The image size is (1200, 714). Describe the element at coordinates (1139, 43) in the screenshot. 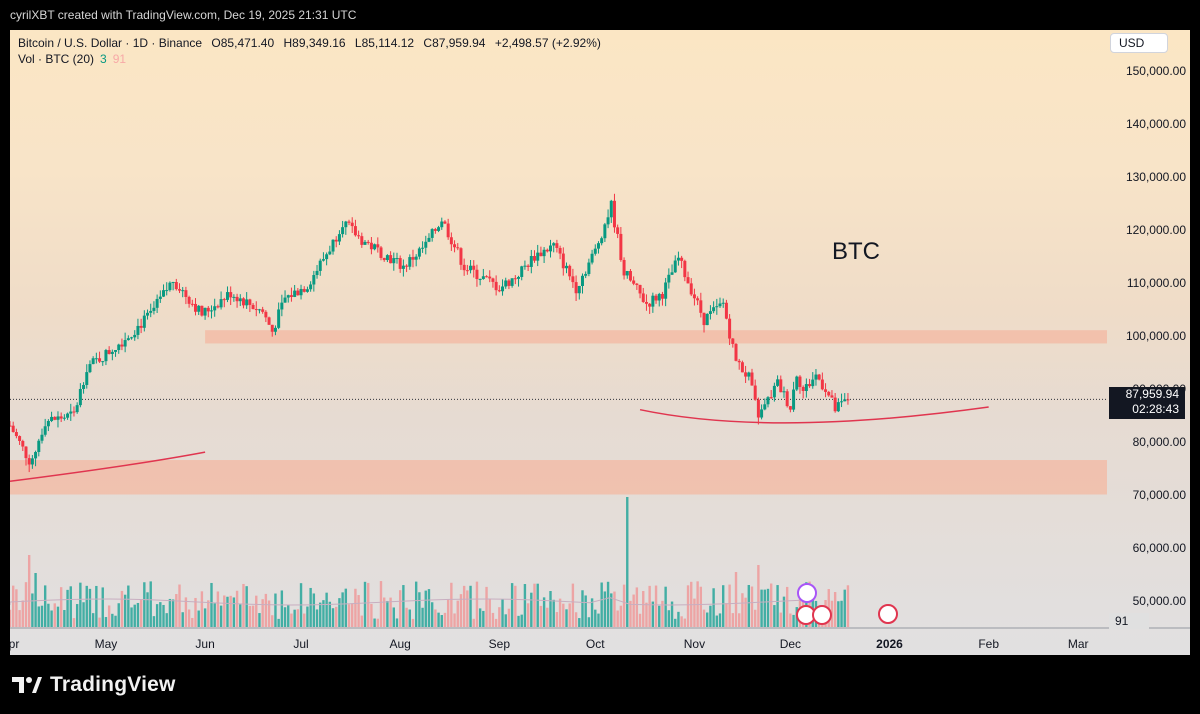

I see `currency-button: USD` at that location.